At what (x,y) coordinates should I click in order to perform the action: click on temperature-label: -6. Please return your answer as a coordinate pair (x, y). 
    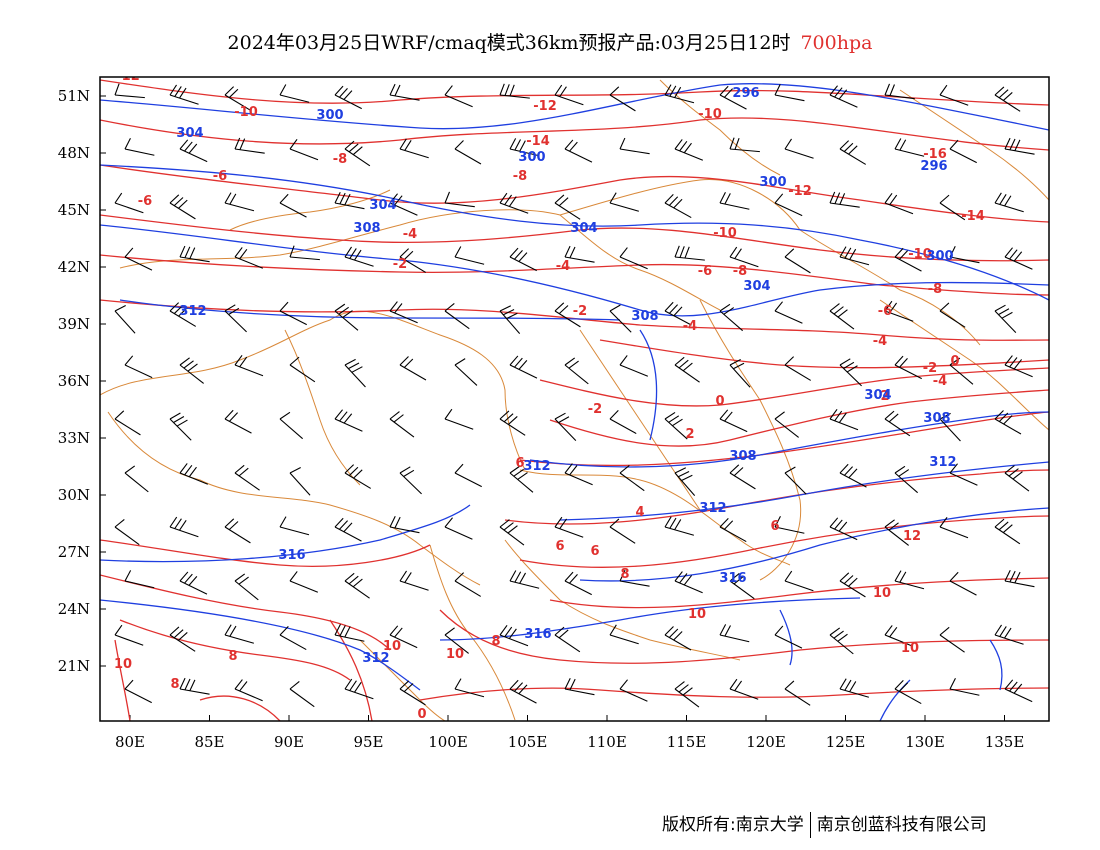
    Looking at the image, I should click on (145, 201).